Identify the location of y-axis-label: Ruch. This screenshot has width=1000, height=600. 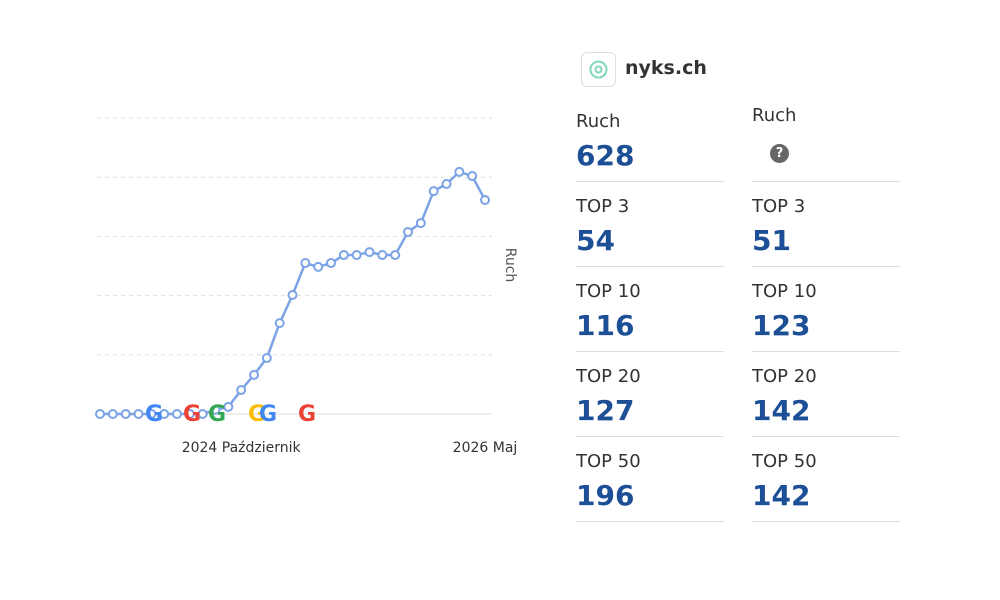
(510, 265).